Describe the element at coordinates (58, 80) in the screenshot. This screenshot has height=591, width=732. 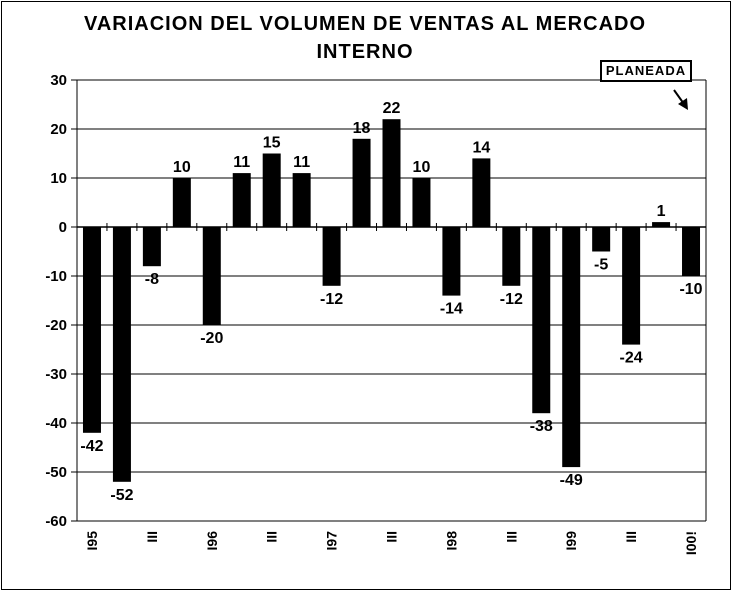
I see `y-tick-label: 30` at that location.